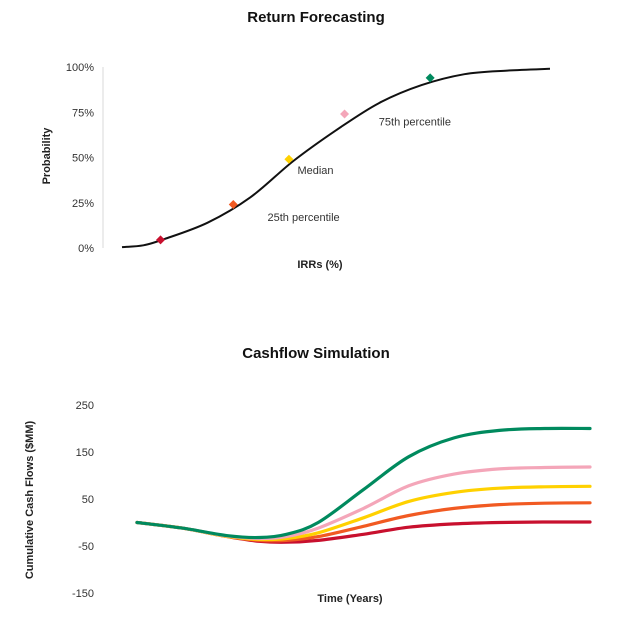 The height and width of the screenshot is (630, 632). What do you see at coordinates (85, 406) in the screenshot?
I see `chart2-y-tick-label: 250` at bounding box center [85, 406].